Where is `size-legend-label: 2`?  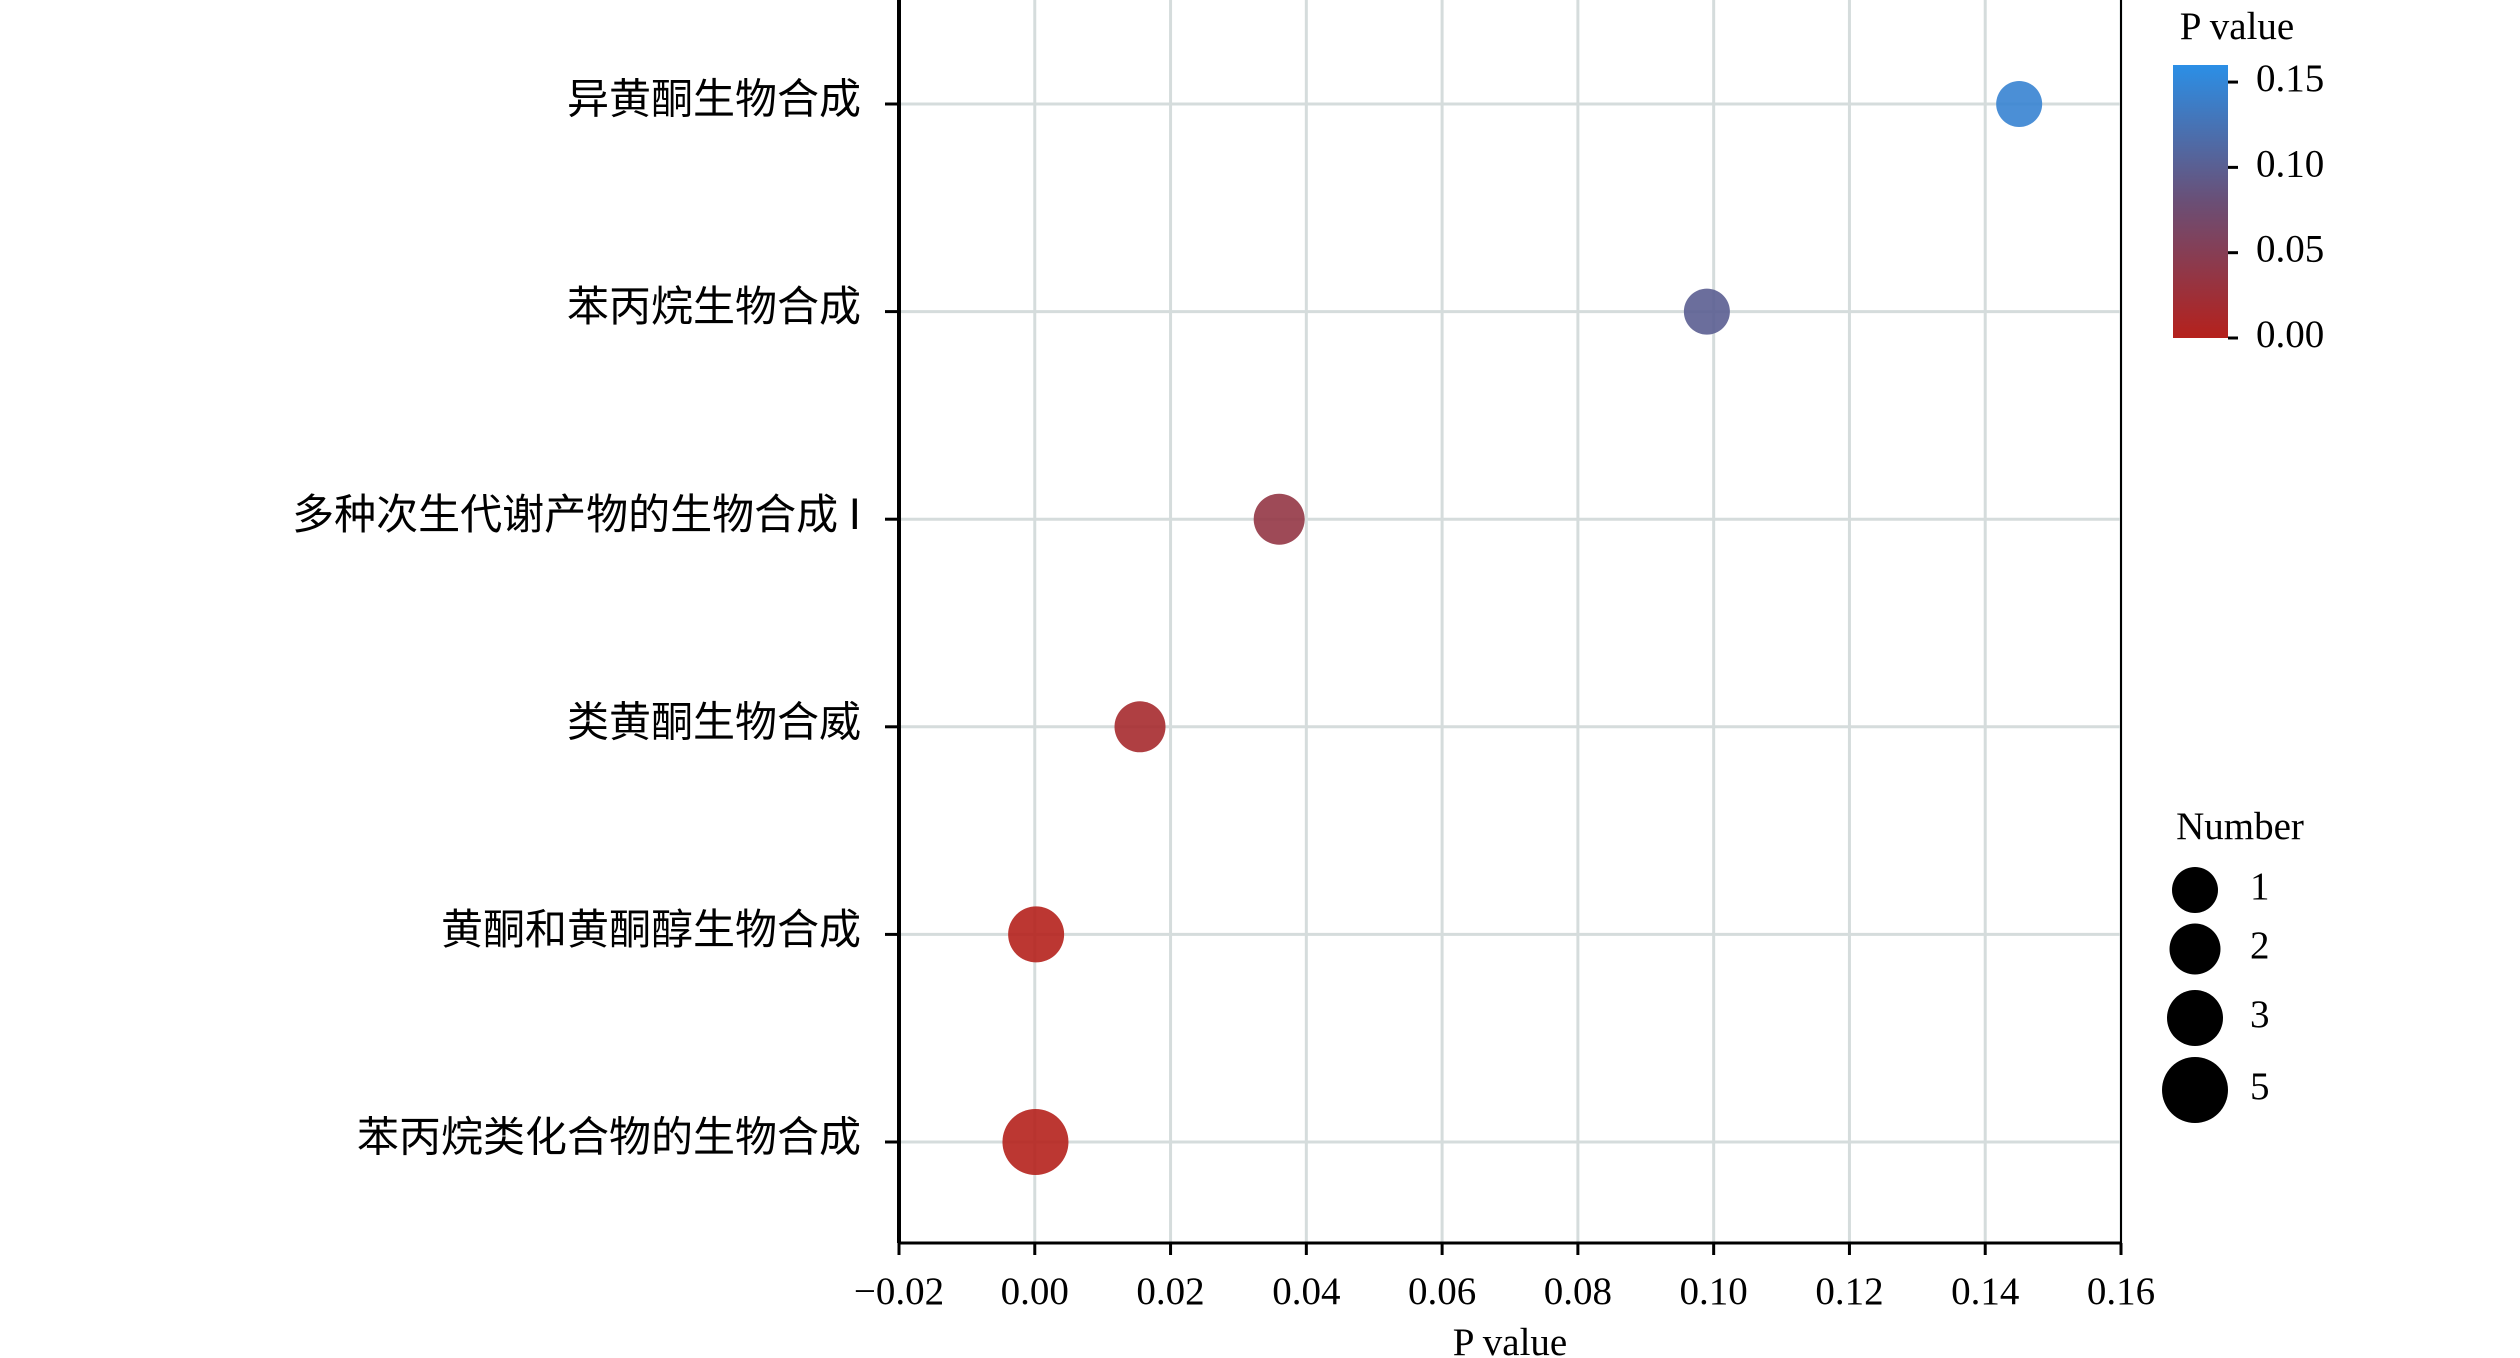 size-legend-label: 2 is located at coordinates (2260, 945).